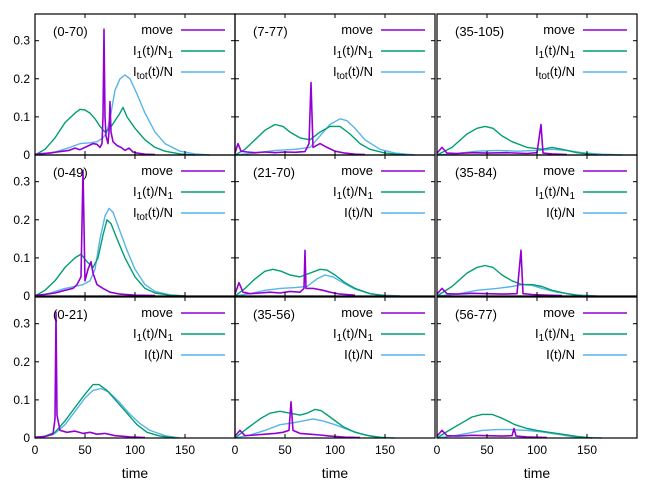  I want to click on panel-title: (0-21), so click(70, 314).